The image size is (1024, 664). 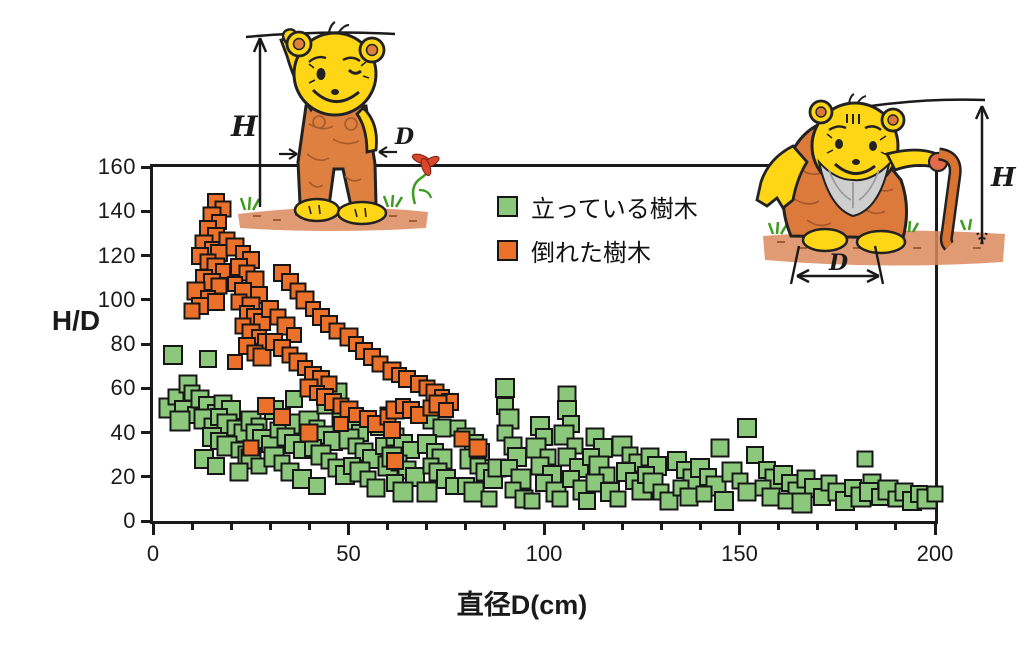 I want to click on standing-bear-illustration: H D, so click(x=335, y=126).